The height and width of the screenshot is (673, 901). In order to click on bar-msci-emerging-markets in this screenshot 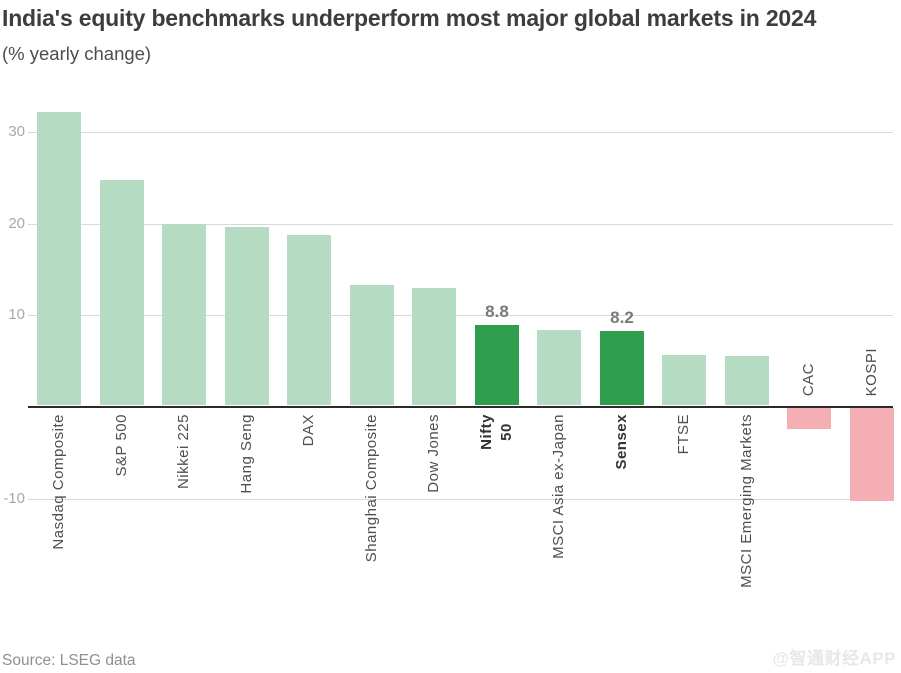, I will do `click(747, 380)`.